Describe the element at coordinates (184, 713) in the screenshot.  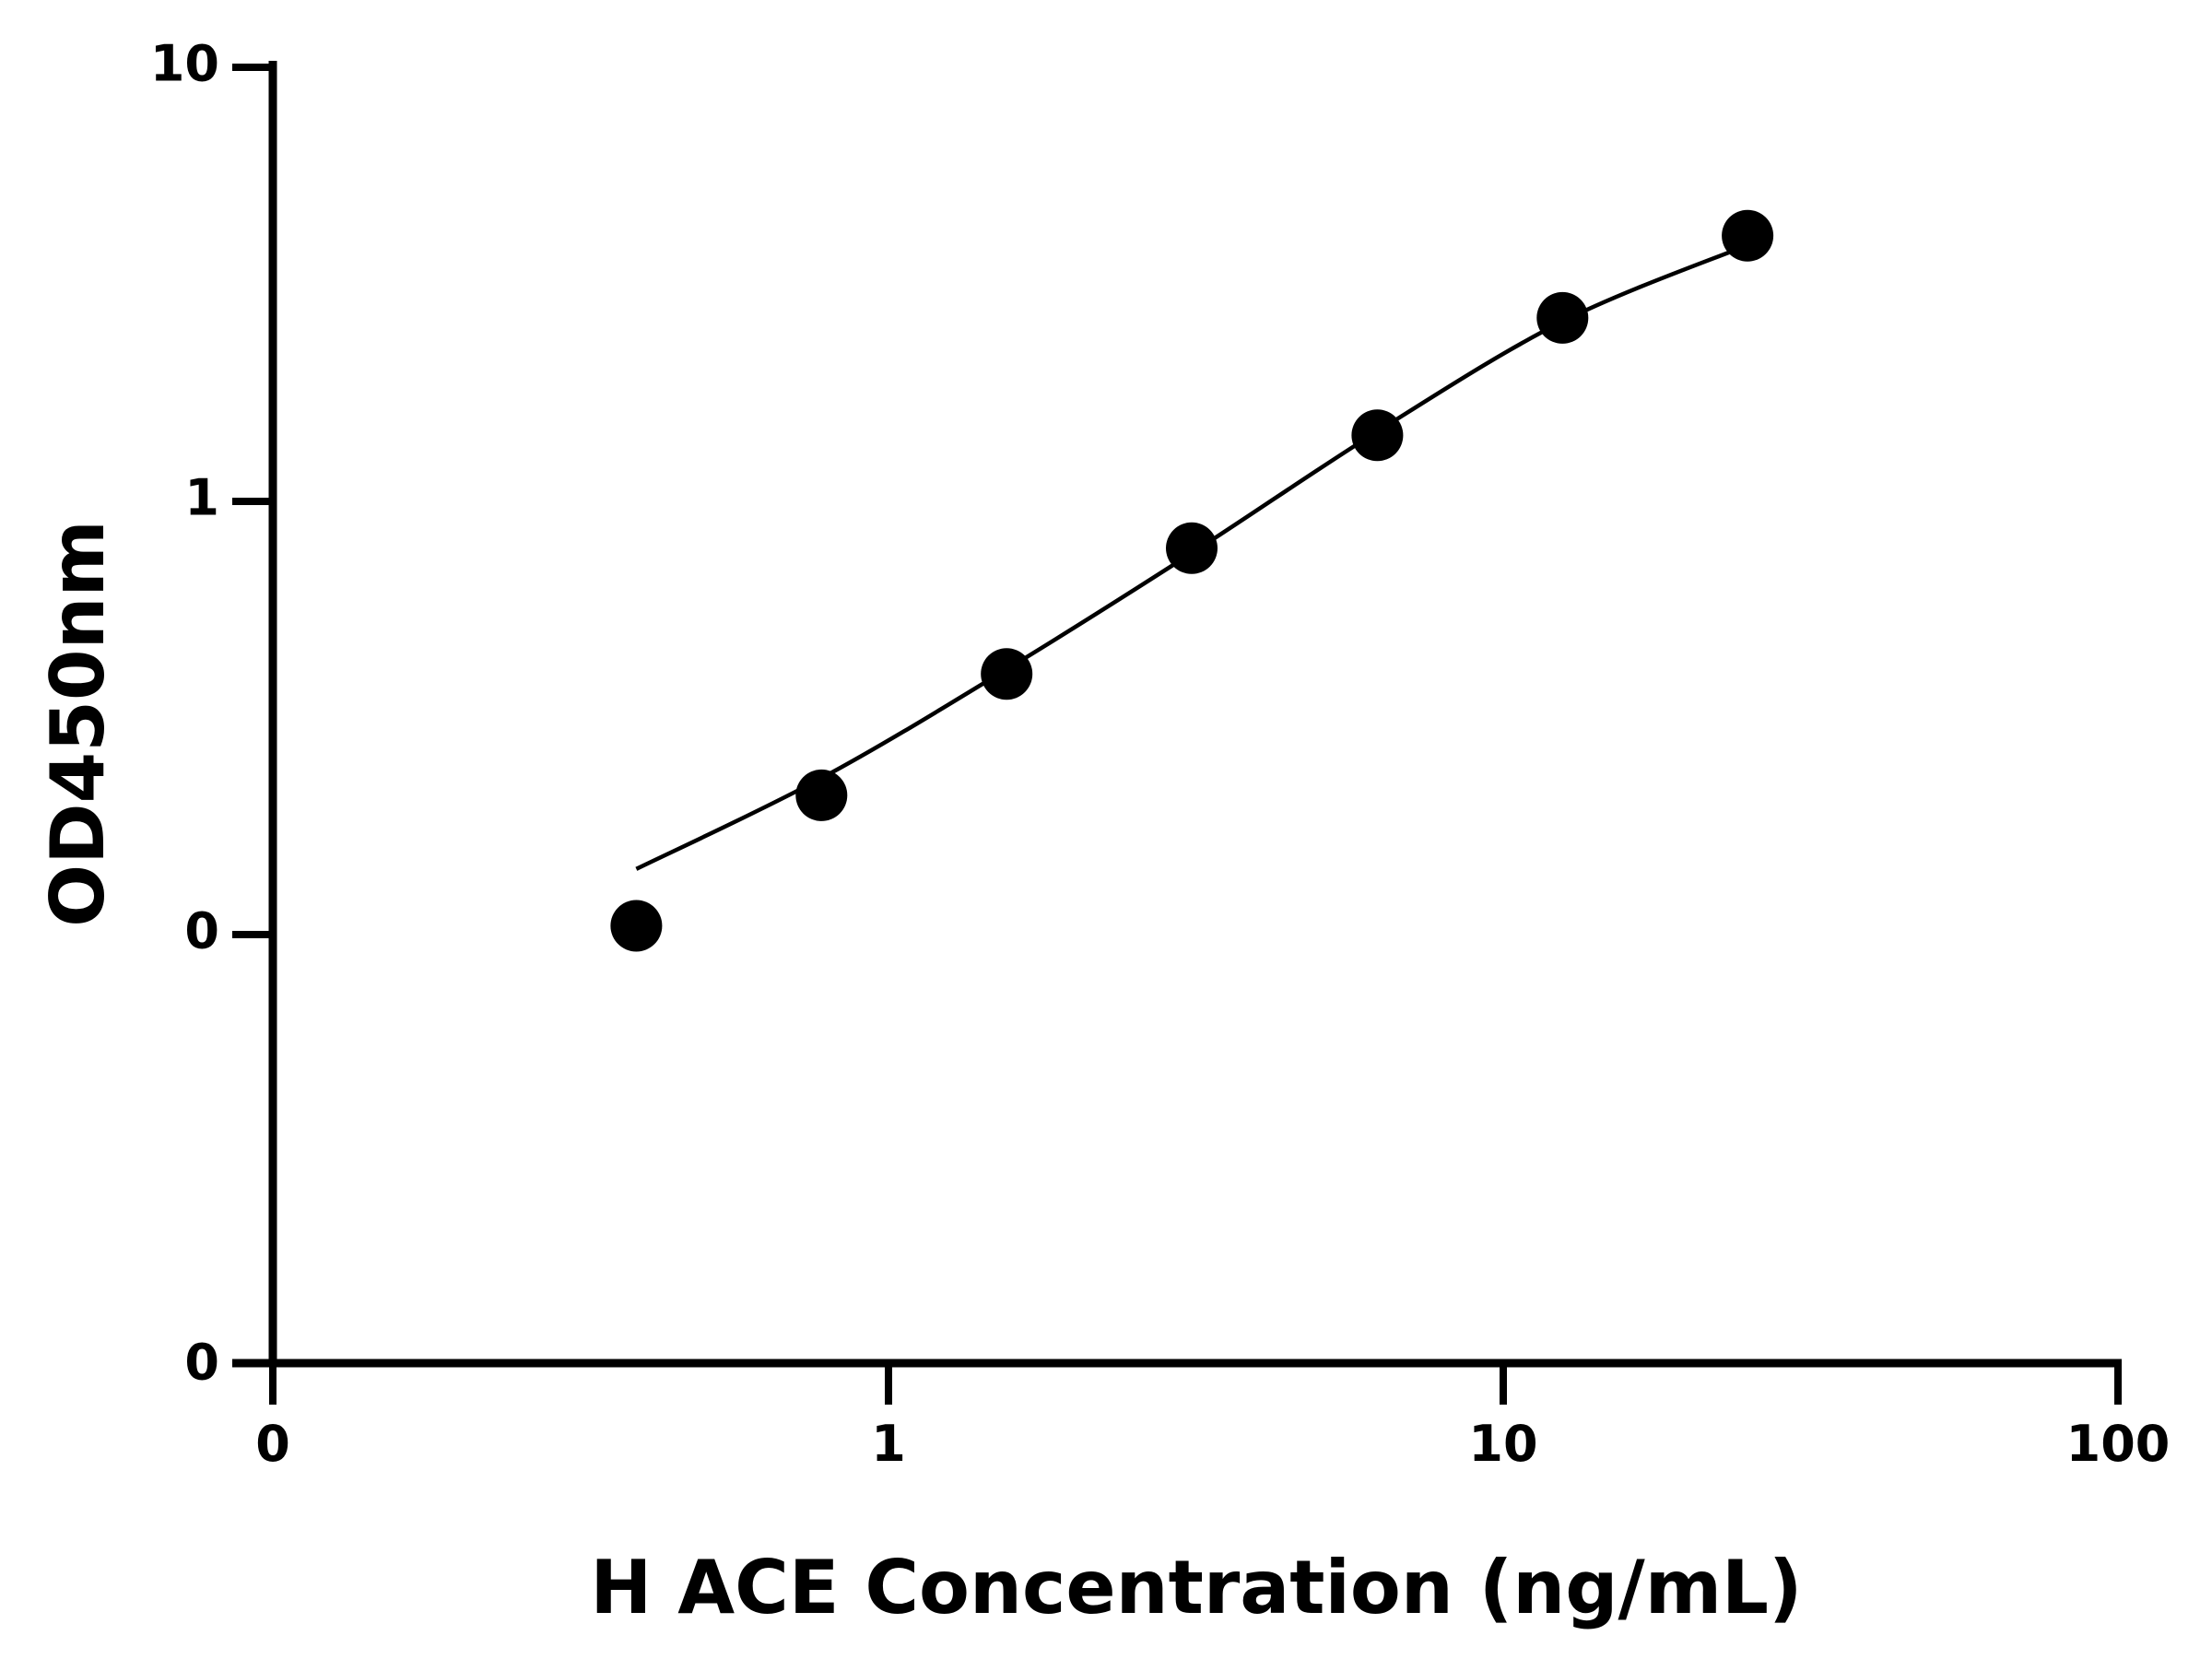
I see `y-tick-labels: 10 1 0 0` at that location.